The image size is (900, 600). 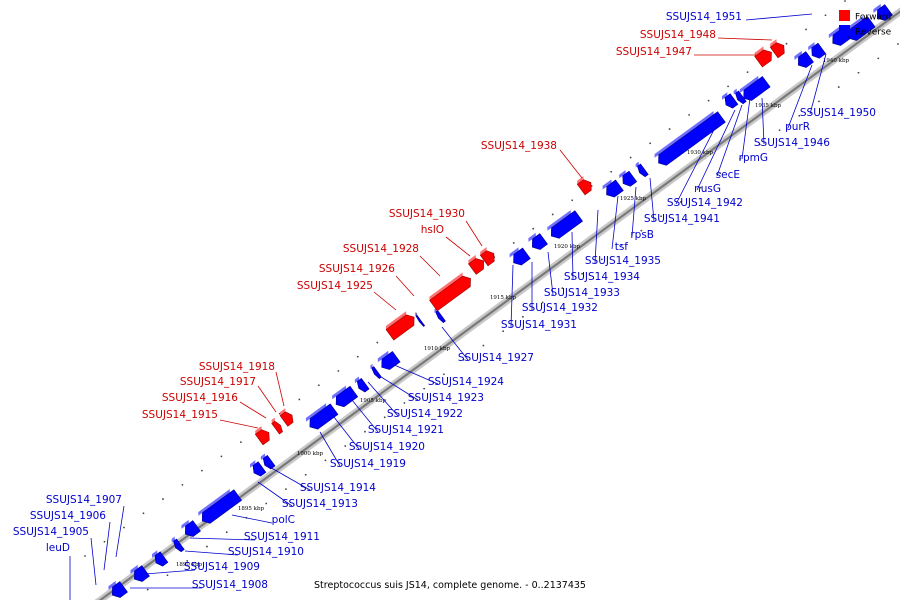 I want to click on reverse-gene-label: SSUJS14_1927, so click(x=496, y=358).